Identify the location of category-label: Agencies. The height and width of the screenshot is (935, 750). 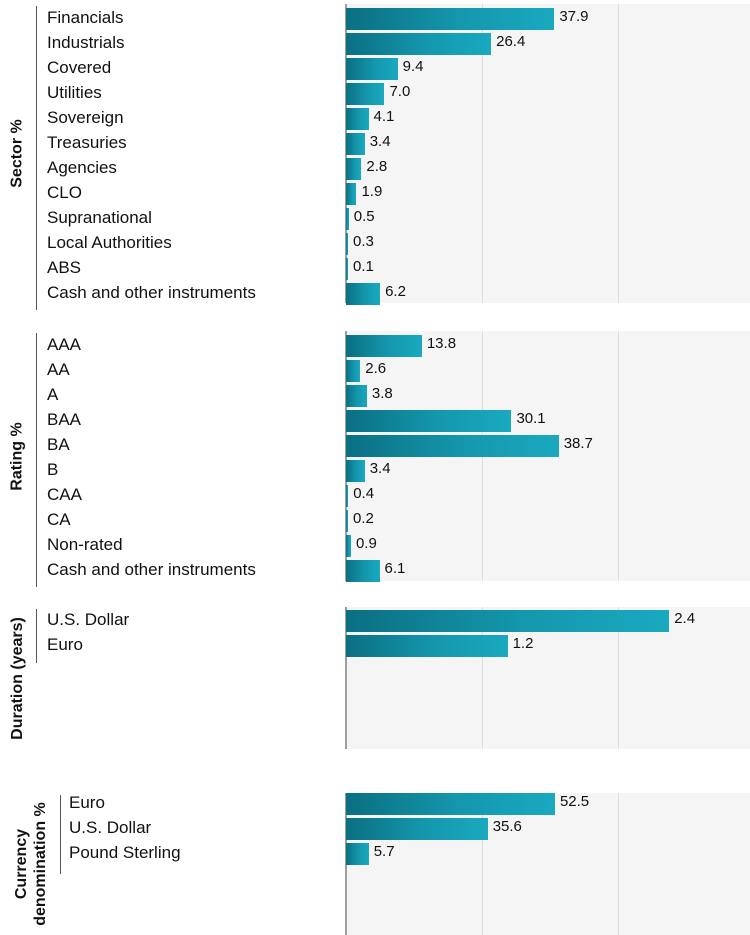
(82, 167).